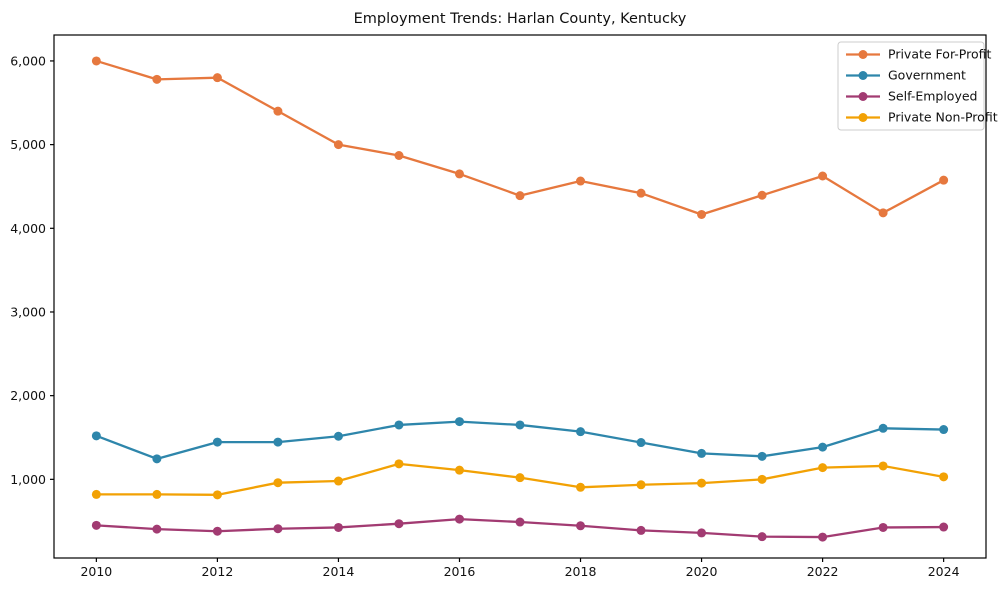 The width and height of the screenshot is (1000, 600). I want to click on legend-item: Government, so click(906, 75).